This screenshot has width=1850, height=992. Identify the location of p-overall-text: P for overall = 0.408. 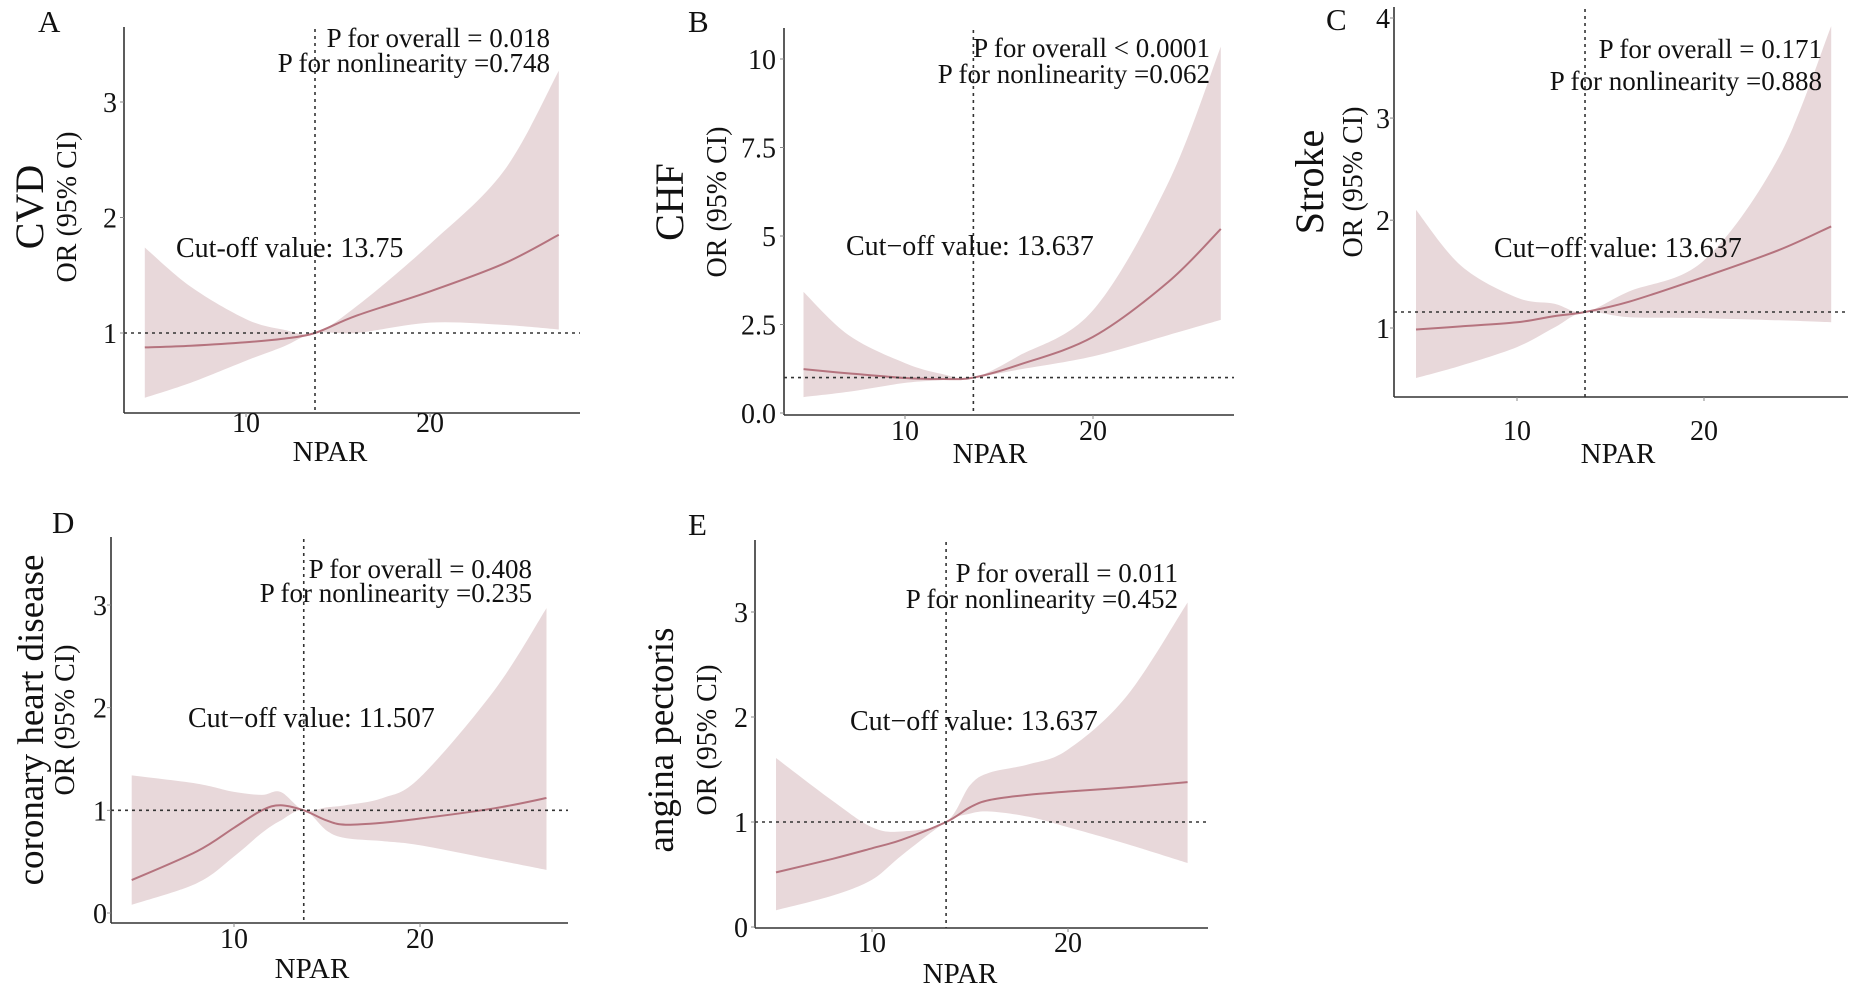
(420, 569).